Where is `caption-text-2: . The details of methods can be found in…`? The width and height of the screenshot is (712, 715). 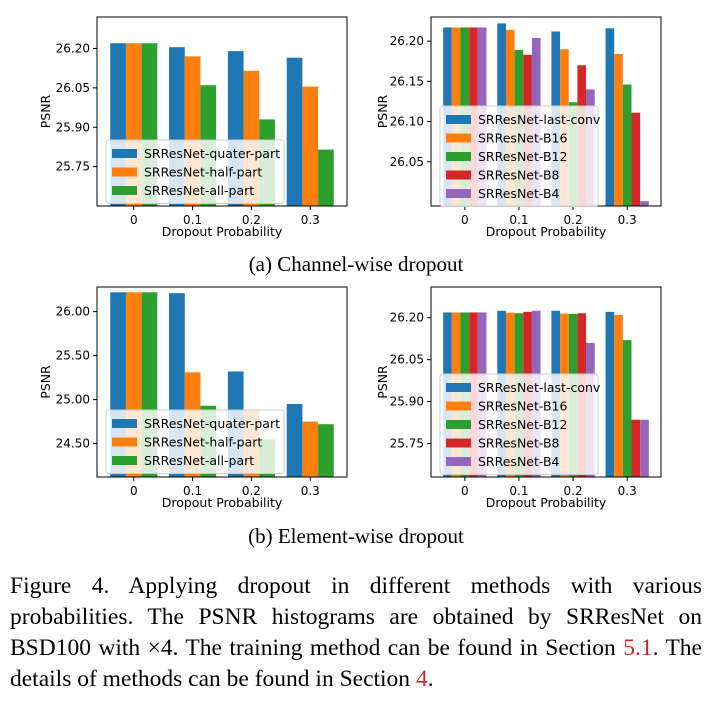 caption-text-2: . The details of methods can be found in… is located at coordinates (356, 663).